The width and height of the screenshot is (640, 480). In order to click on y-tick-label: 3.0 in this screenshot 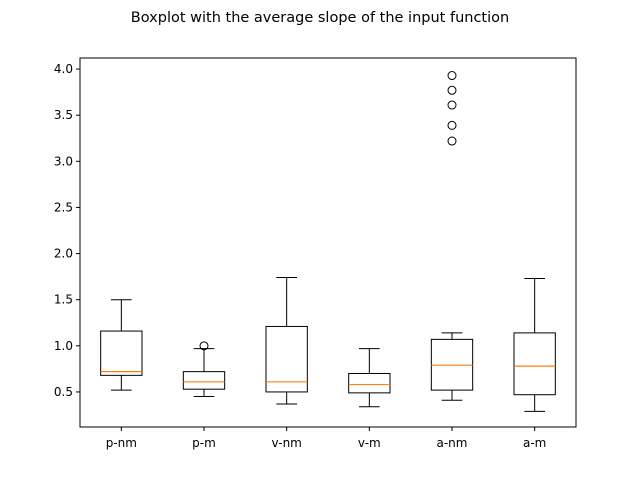, I will do `click(63, 161)`.